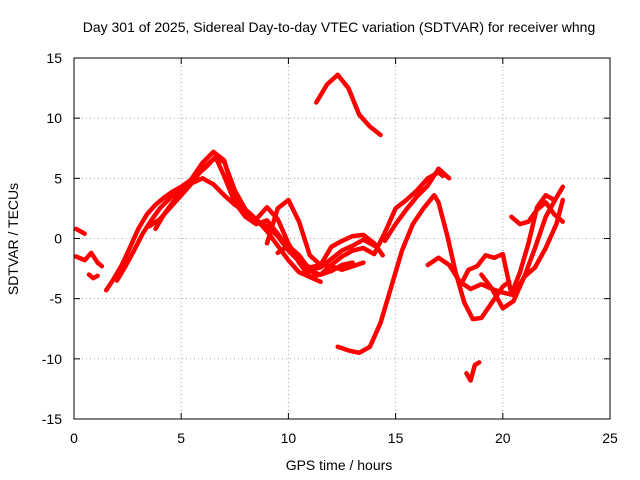  What do you see at coordinates (503, 438) in the screenshot?
I see `x-tick-label: 20` at bounding box center [503, 438].